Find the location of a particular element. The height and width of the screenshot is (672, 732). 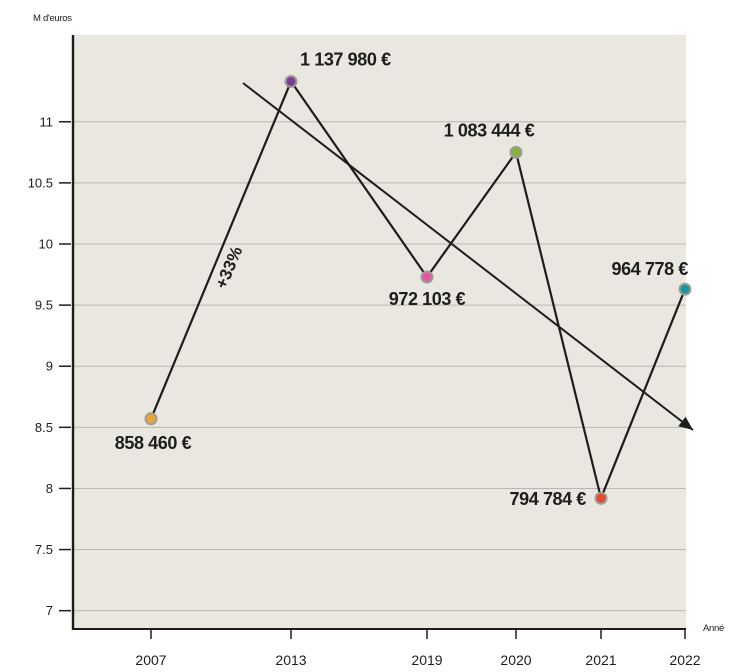

x-tick-label: 2007 is located at coordinates (150, 660).